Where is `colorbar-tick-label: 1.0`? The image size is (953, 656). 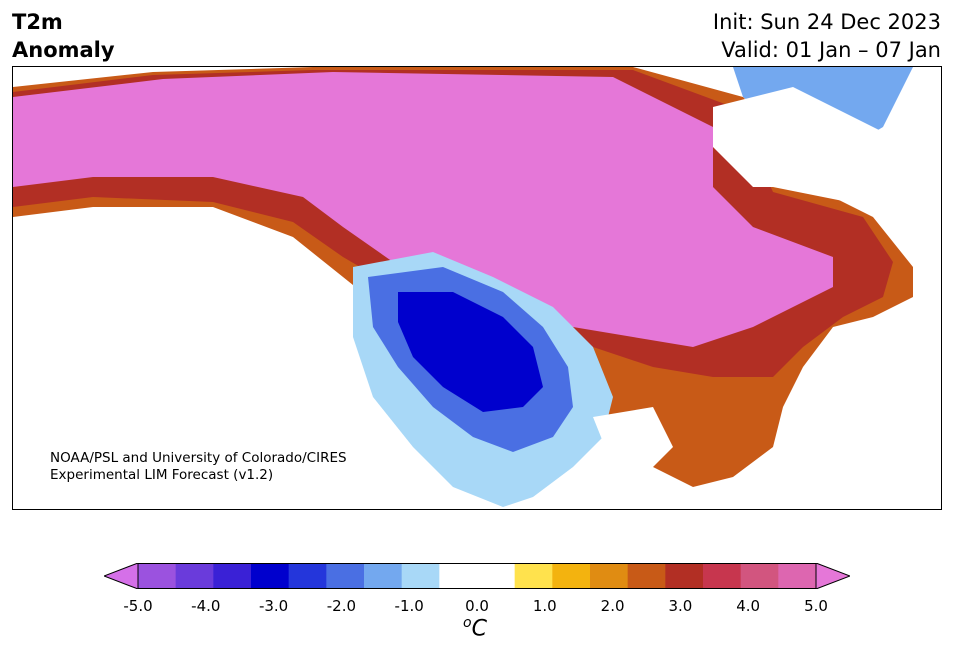
colorbar-tick-label: 1.0 is located at coordinates (544, 606).